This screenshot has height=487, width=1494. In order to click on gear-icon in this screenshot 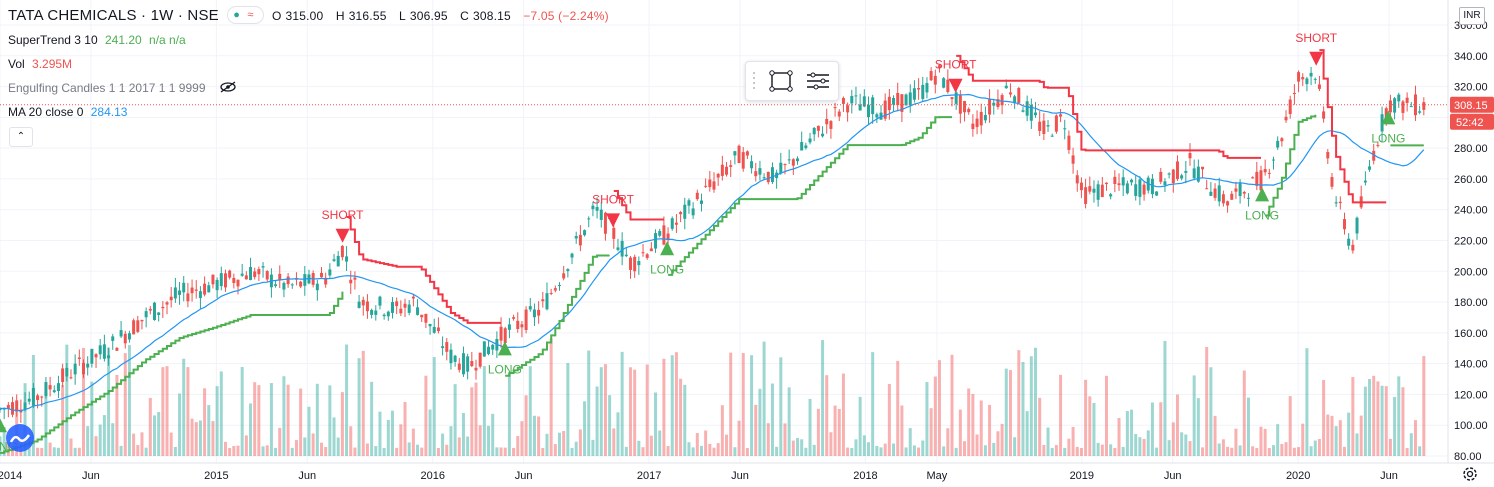, I will do `click(1470, 474)`.